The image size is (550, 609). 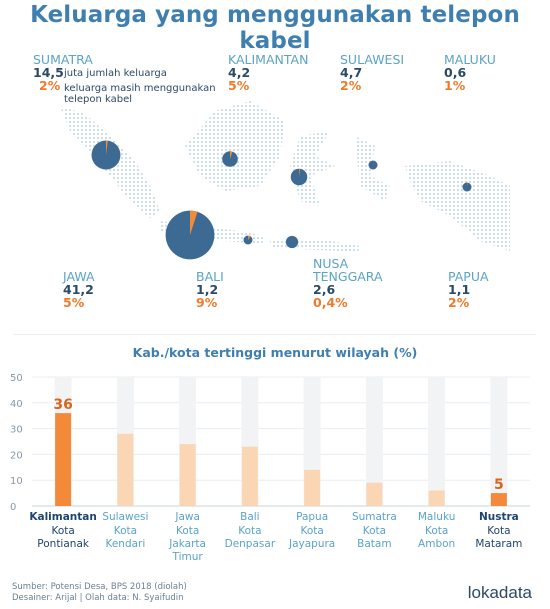 I want to click on region-bali: BALI 1,2 9%, so click(x=210, y=289).